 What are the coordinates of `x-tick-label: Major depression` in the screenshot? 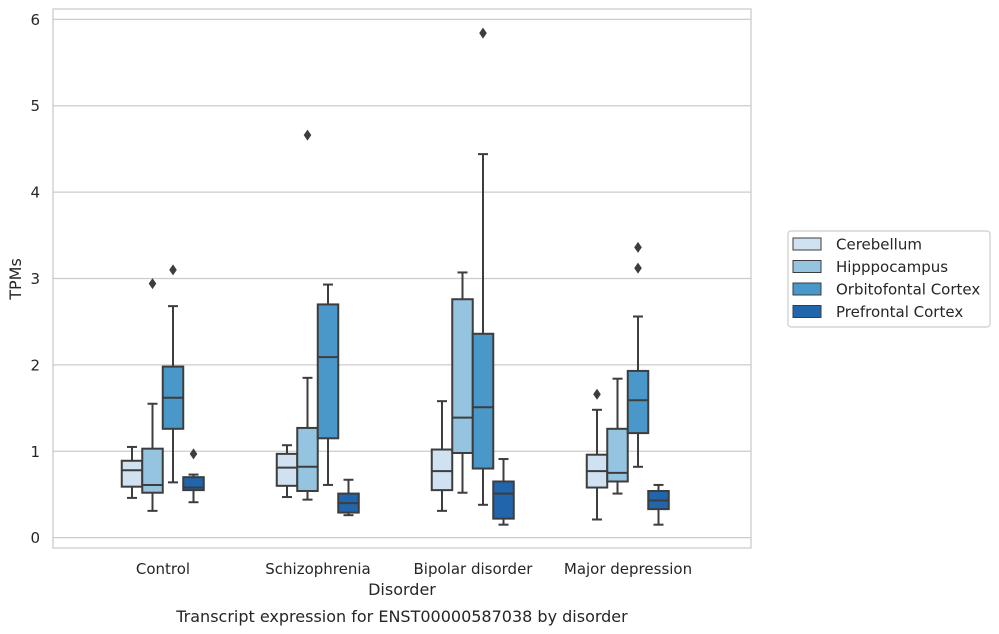 It's located at (628, 569).